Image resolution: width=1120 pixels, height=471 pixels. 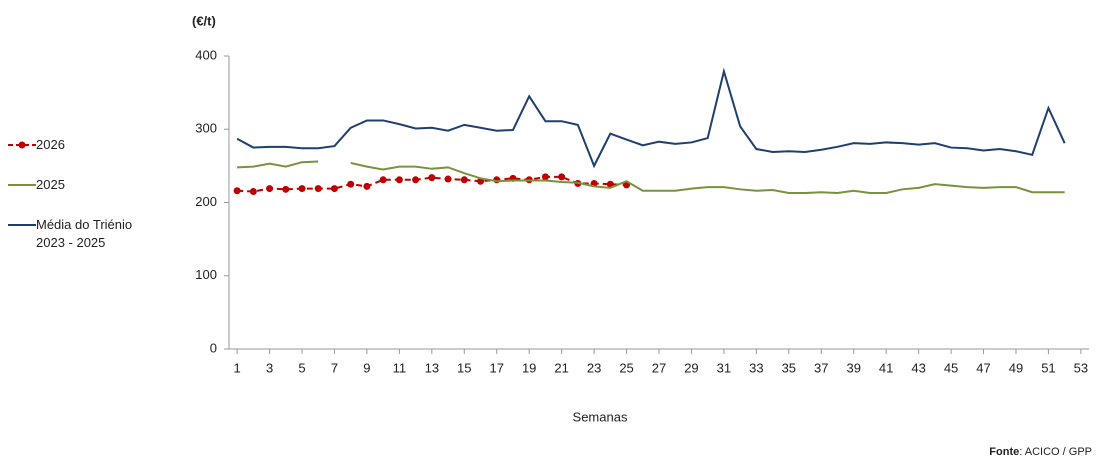 What do you see at coordinates (497, 367) in the screenshot?
I see `x-tick-label: 17` at bounding box center [497, 367].